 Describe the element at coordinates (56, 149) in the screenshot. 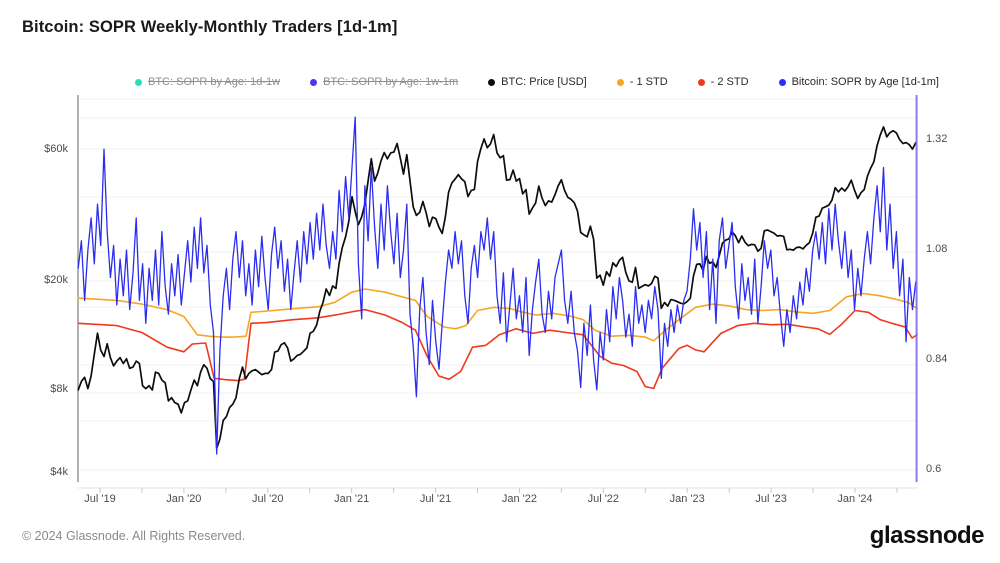

I see `y-left-tick-label: $60k` at that location.